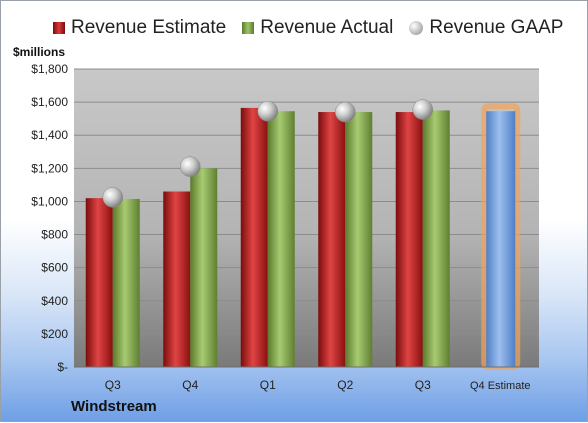  Describe the element at coordinates (49, 168) in the screenshot. I see `y-tick-label: $1,200` at that location.